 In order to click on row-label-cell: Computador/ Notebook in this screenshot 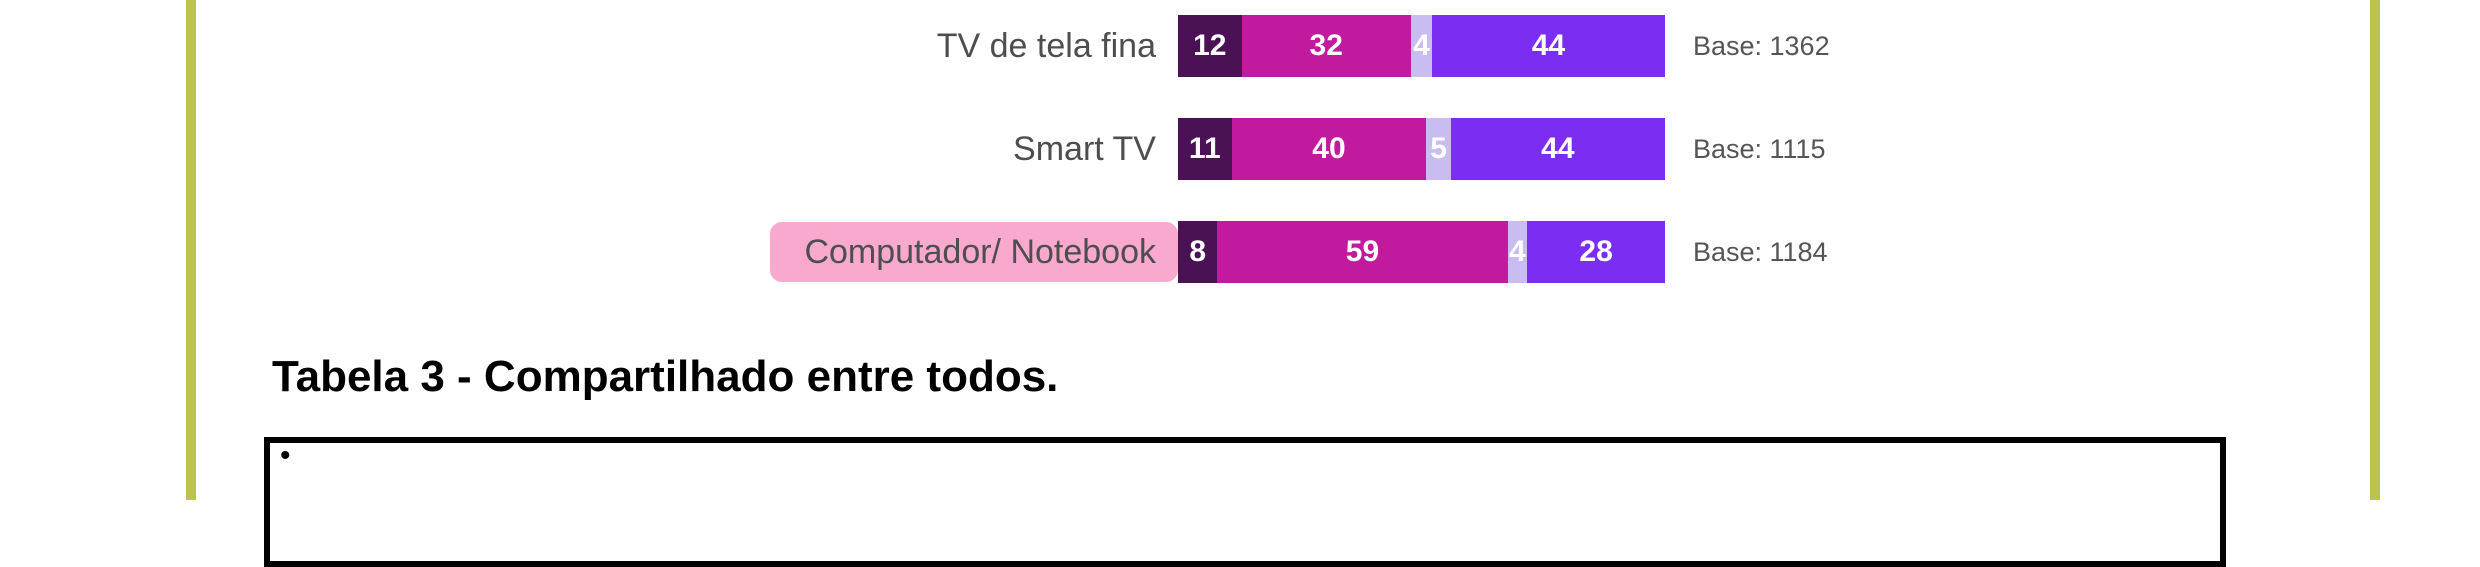, I will do `click(589, 252)`.